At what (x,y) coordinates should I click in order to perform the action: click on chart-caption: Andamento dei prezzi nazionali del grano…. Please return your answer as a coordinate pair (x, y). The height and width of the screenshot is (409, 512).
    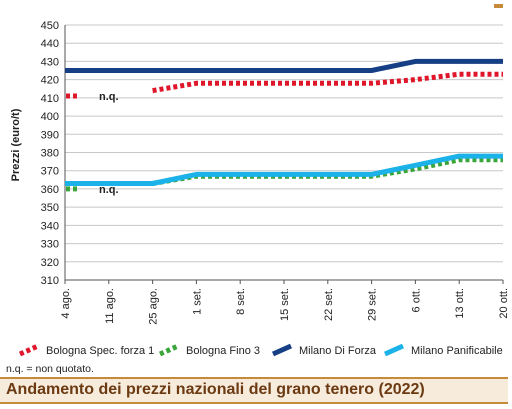
    Looking at the image, I should click on (215, 389).